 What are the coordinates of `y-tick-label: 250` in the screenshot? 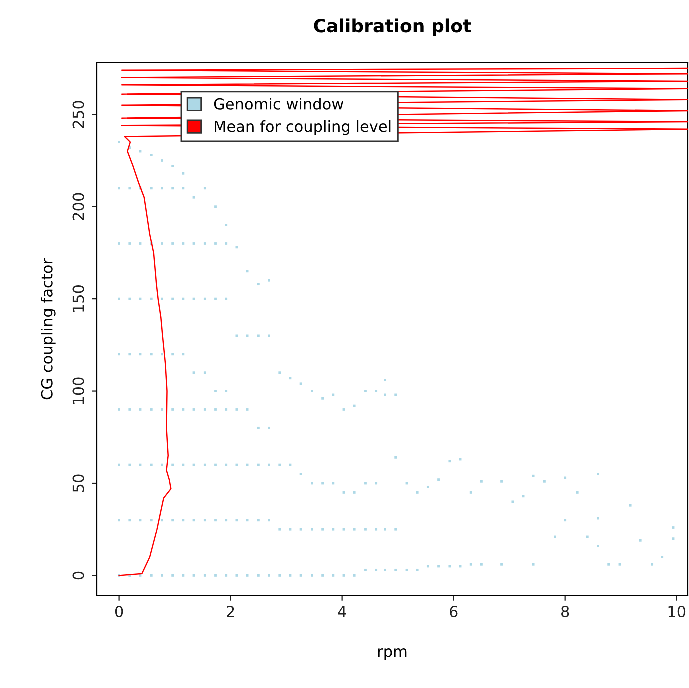 It's located at (78, 114).